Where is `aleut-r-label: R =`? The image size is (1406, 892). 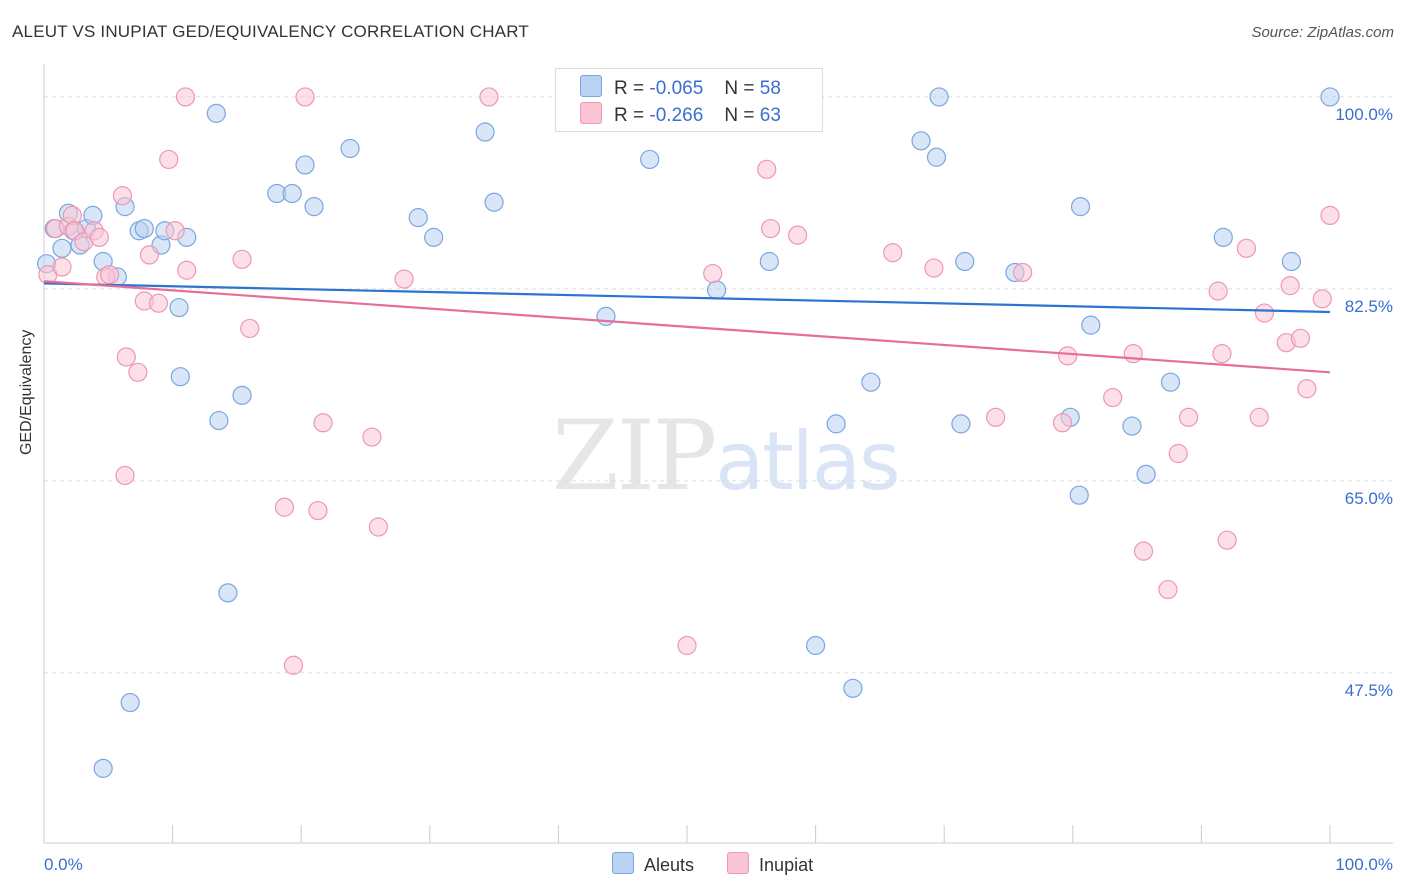 aleut-r-label: R = is located at coordinates (629, 88).